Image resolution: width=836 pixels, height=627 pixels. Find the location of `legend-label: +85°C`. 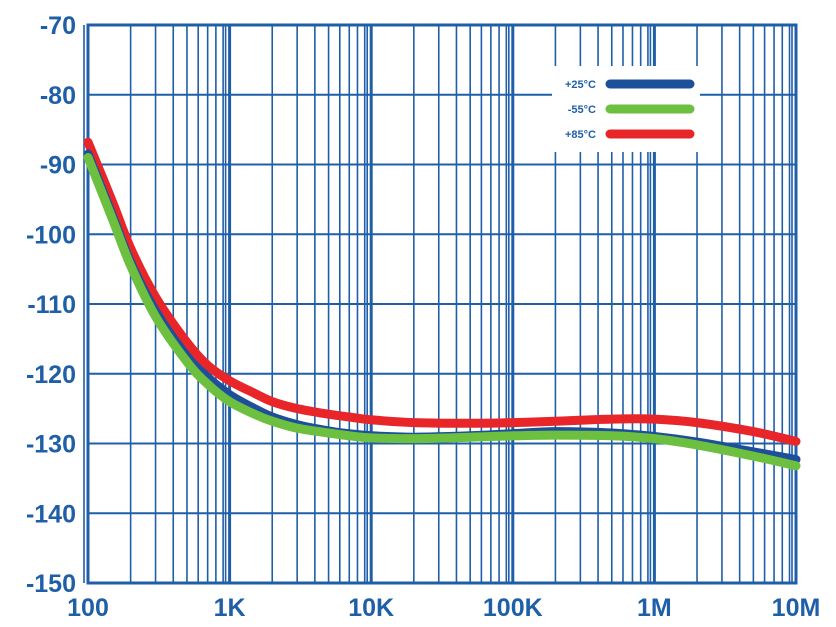

legend-label: +85°C is located at coordinates (580, 135).